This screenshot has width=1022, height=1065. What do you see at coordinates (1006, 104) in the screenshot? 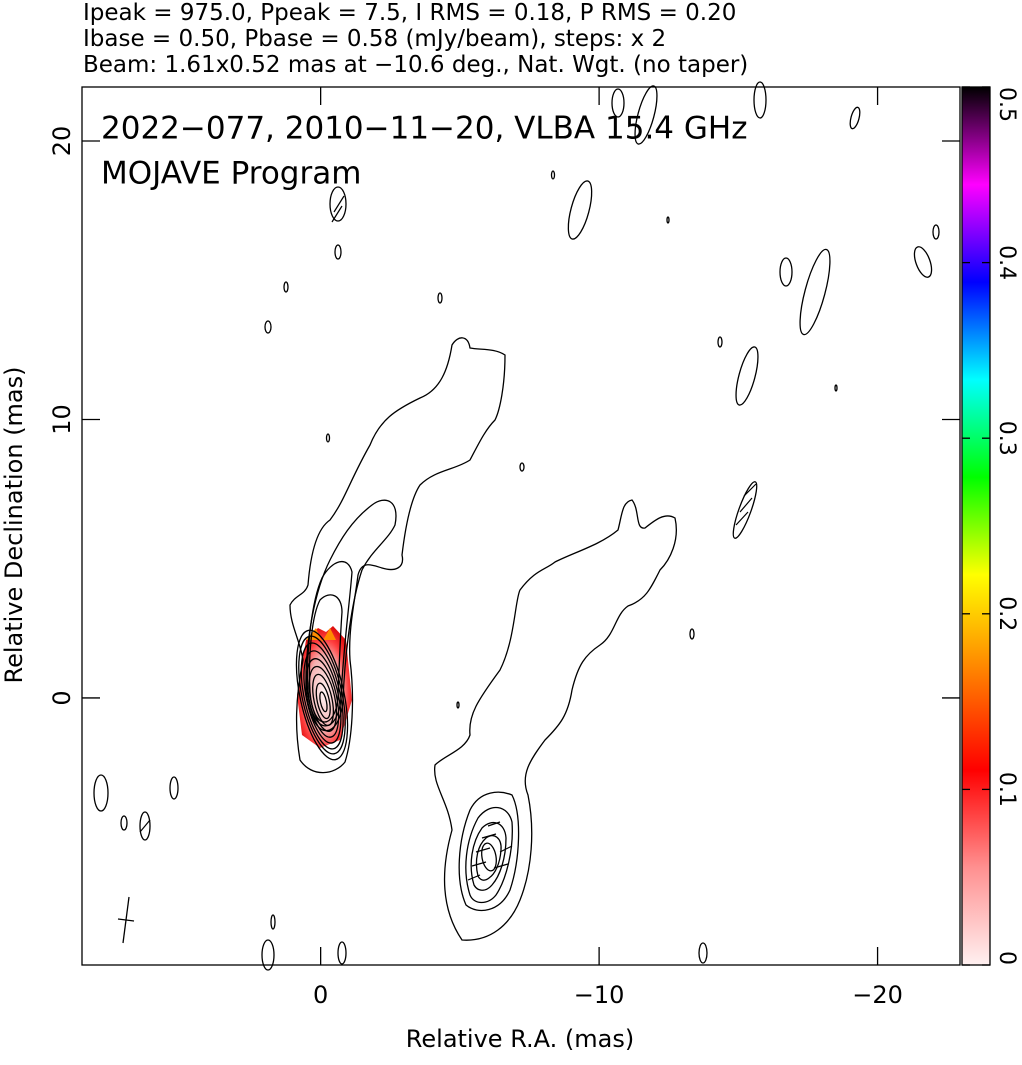
I see `colorbar-tick-label: 0.5` at bounding box center [1006, 104].